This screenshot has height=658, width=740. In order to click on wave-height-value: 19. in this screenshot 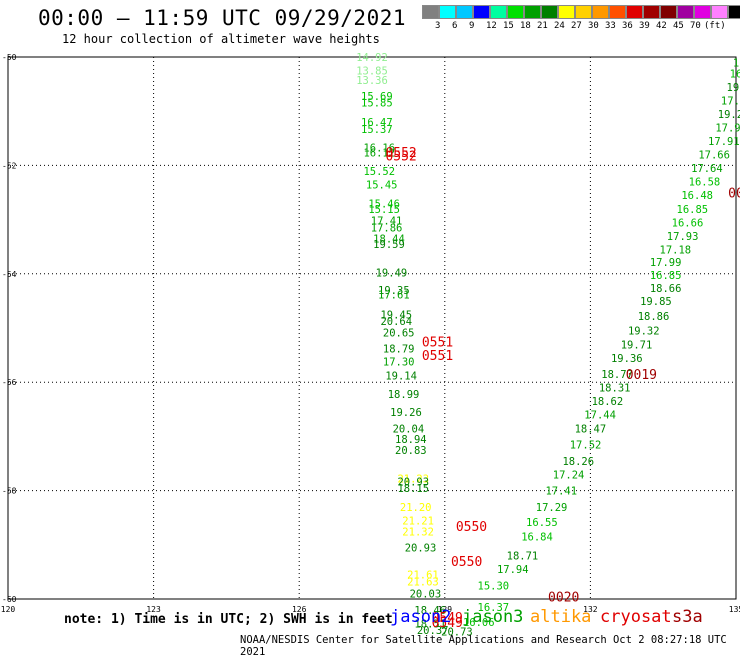, I will do `click(733, 88)`.